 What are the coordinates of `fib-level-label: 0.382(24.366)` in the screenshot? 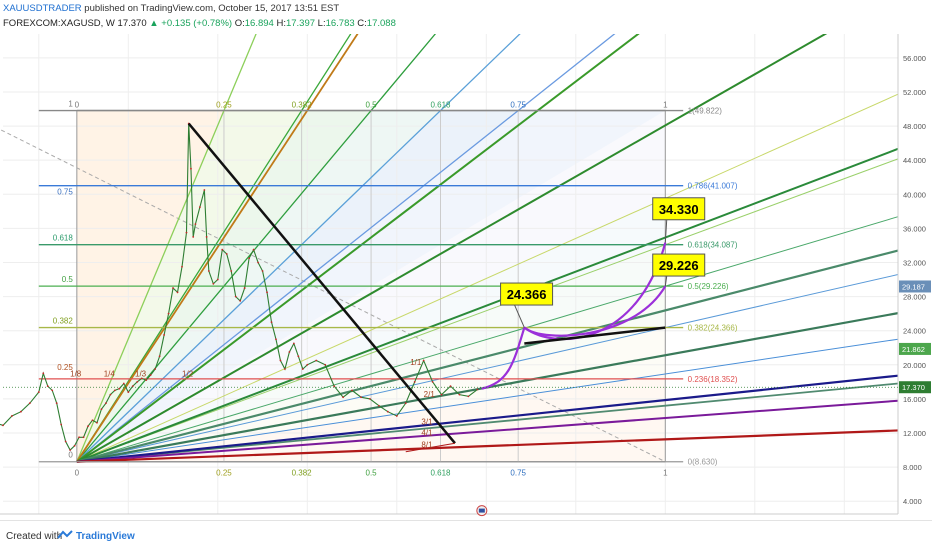 It's located at (713, 328).